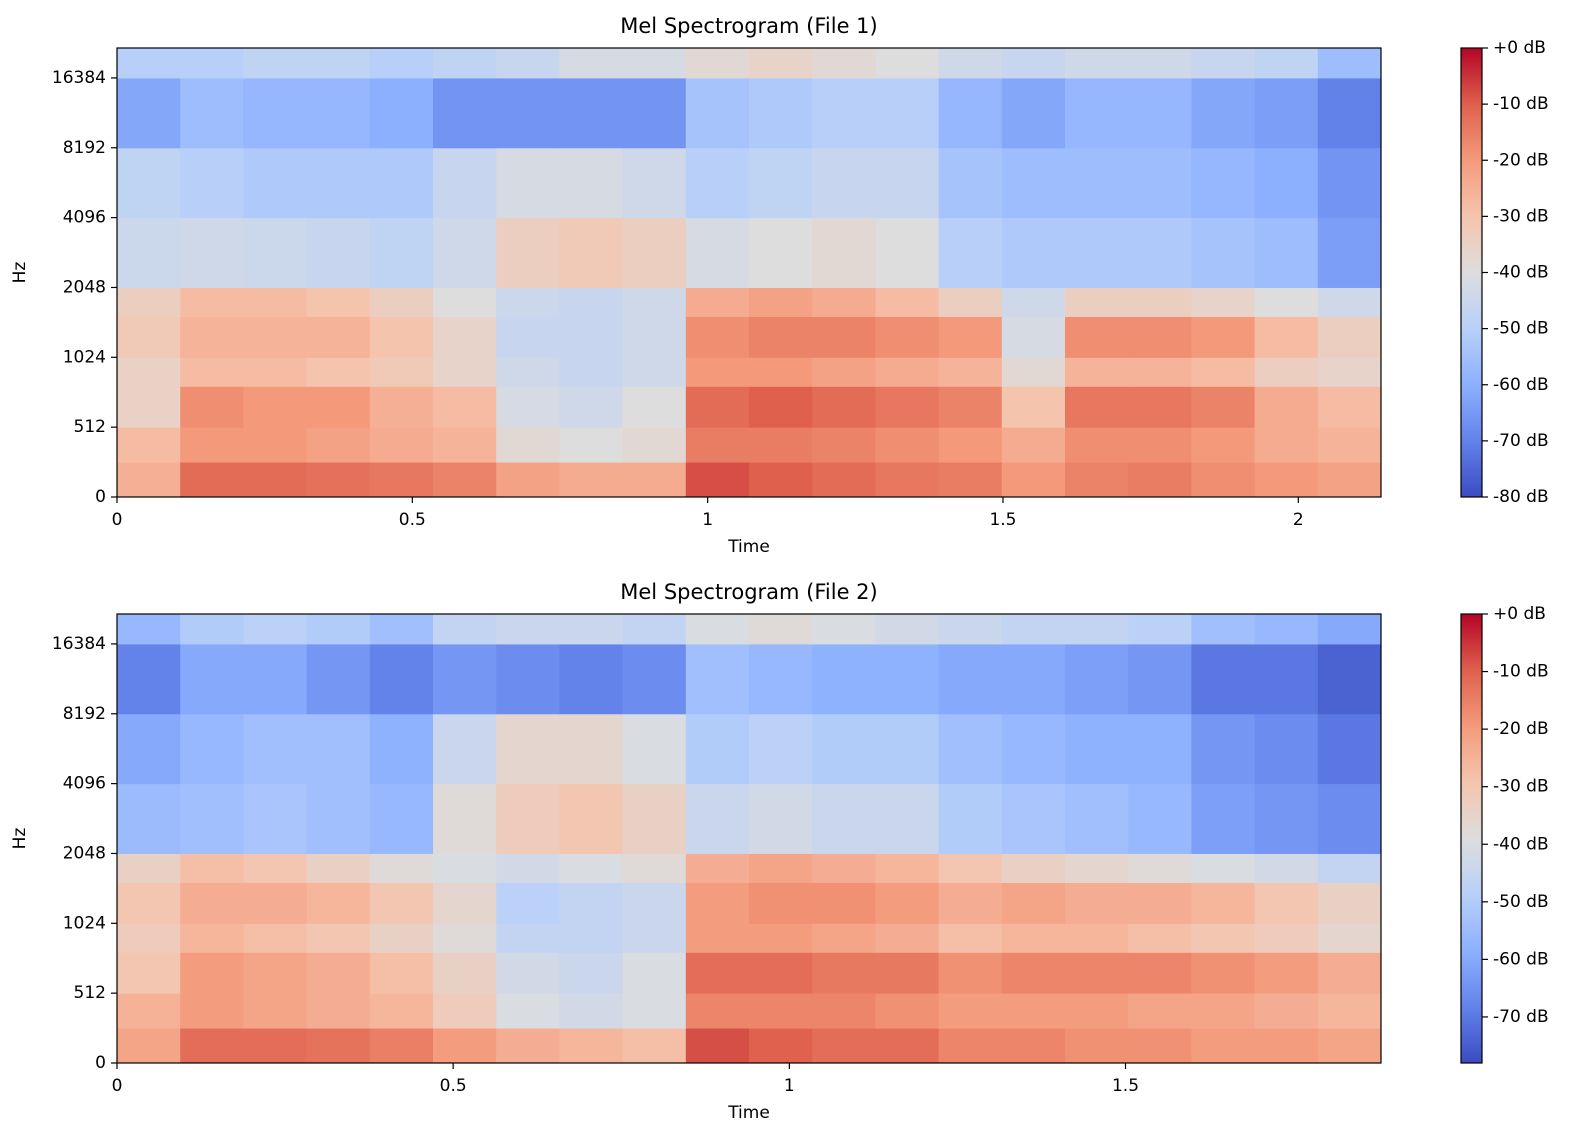 The height and width of the screenshot is (1138, 1581). Describe the element at coordinates (100, 1063) in the screenshot. I see `y-tick-label: 0` at that location.